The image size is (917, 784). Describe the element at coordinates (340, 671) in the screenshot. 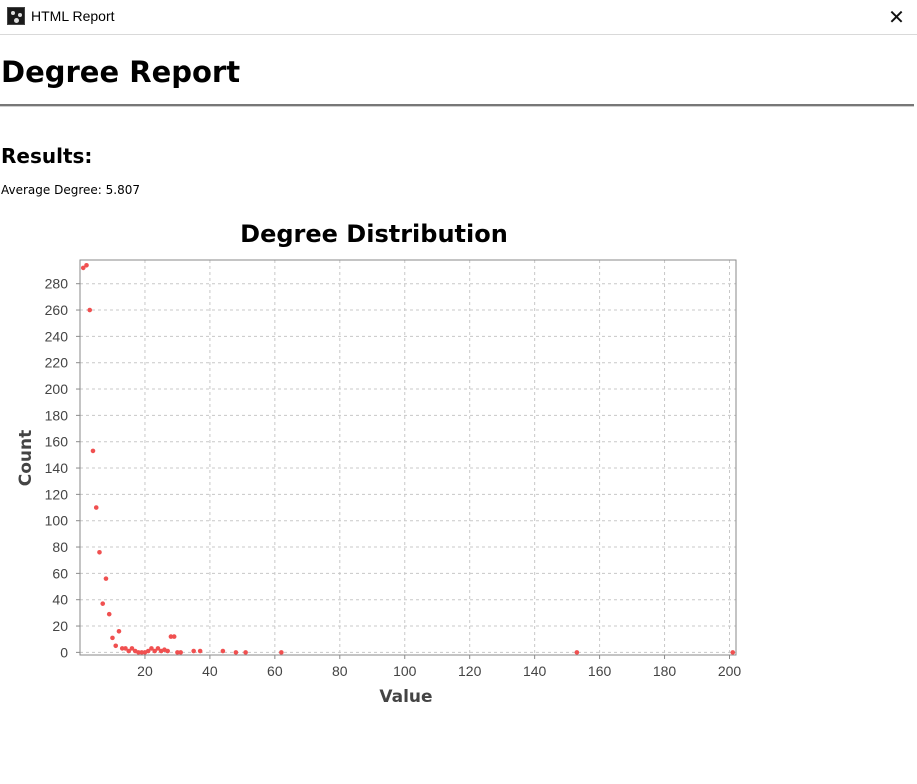

I see `x-tick-label: 80` at that location.